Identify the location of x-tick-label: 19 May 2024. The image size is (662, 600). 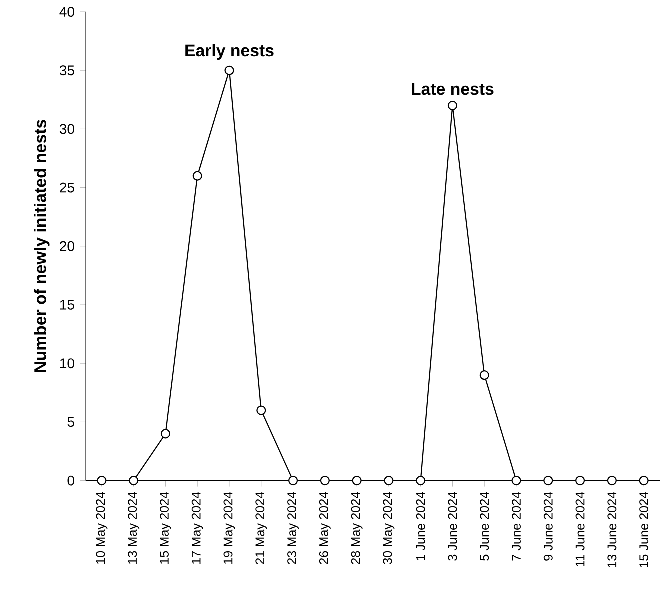
(230, 528).